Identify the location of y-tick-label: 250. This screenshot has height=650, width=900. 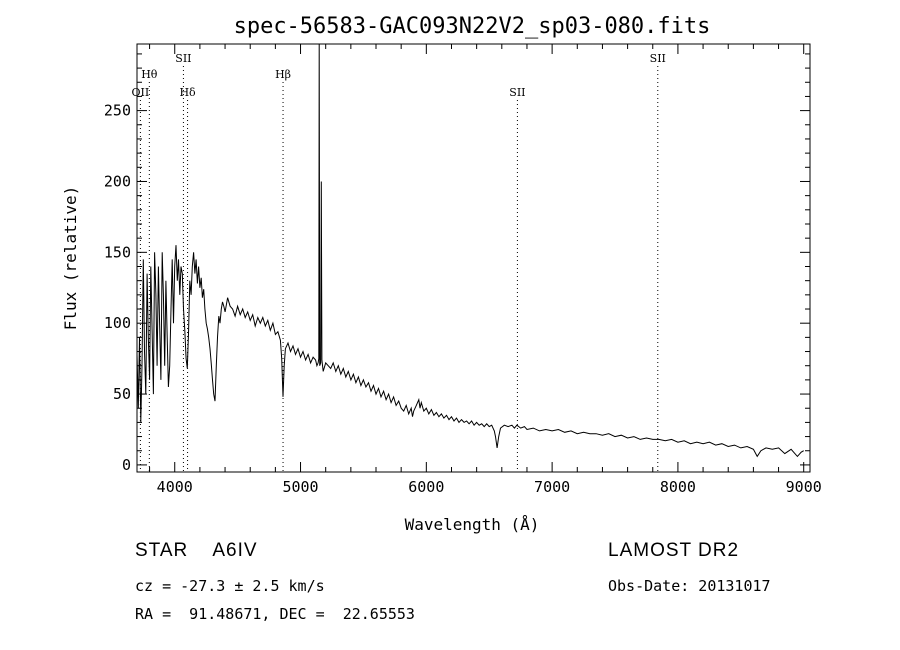
(117, 111).